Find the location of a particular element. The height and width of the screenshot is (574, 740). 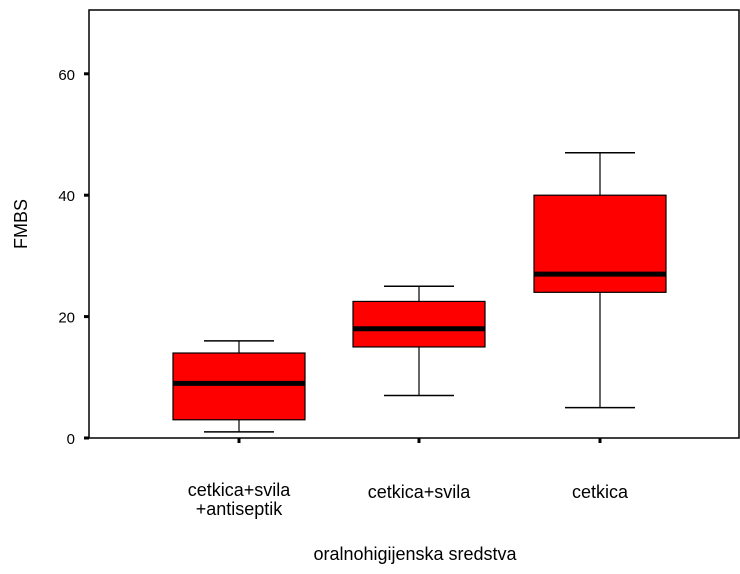

x-category-label: cetkica is located at coordinates (600, 492).